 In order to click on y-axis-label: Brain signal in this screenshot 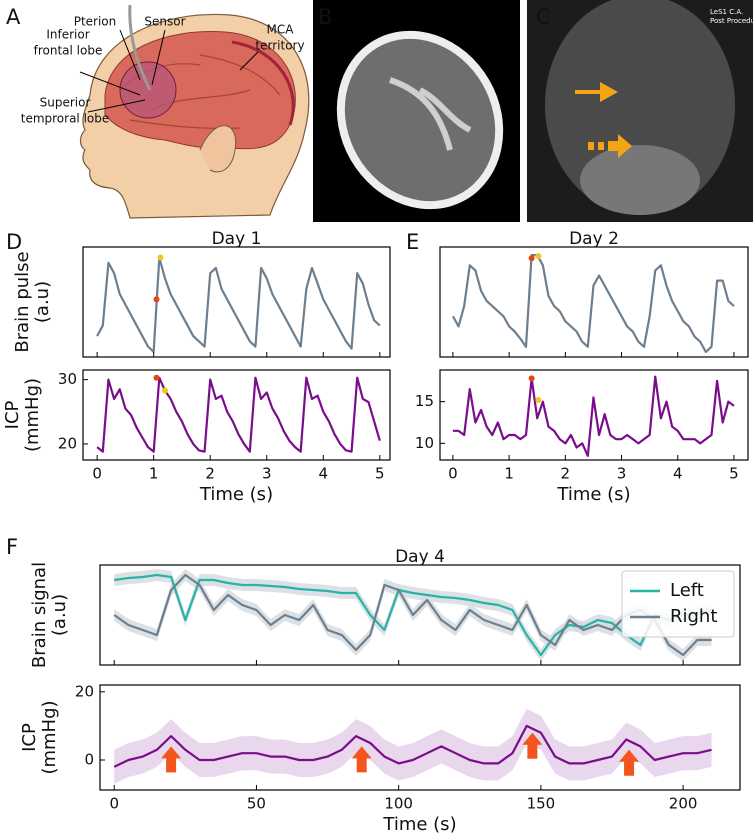, I will do `click(39, 615)`.